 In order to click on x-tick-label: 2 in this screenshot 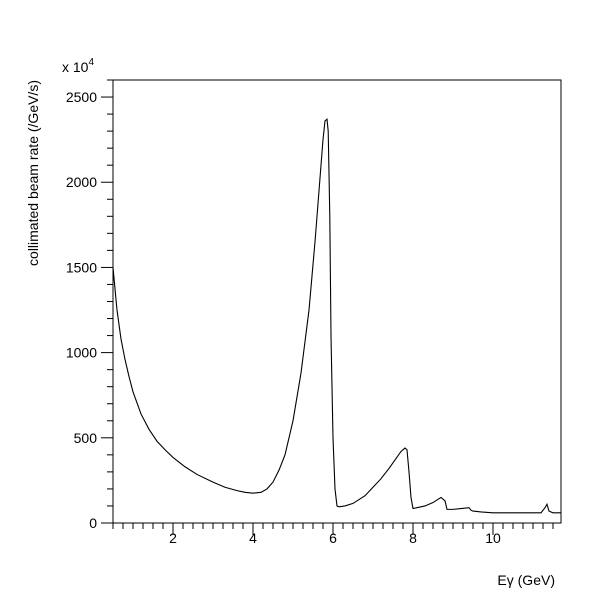, I will do `click(173, 538)`.